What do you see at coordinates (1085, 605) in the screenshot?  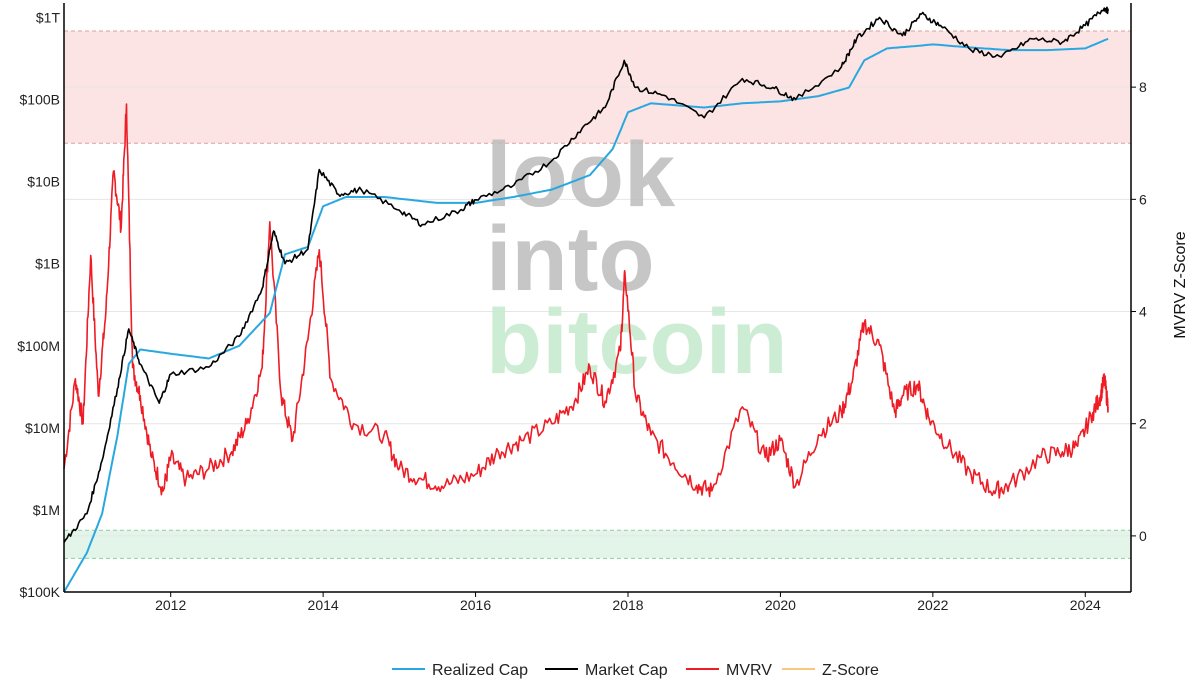 I see `x-tick-label: 2024` at bounding box center [1085, 605].